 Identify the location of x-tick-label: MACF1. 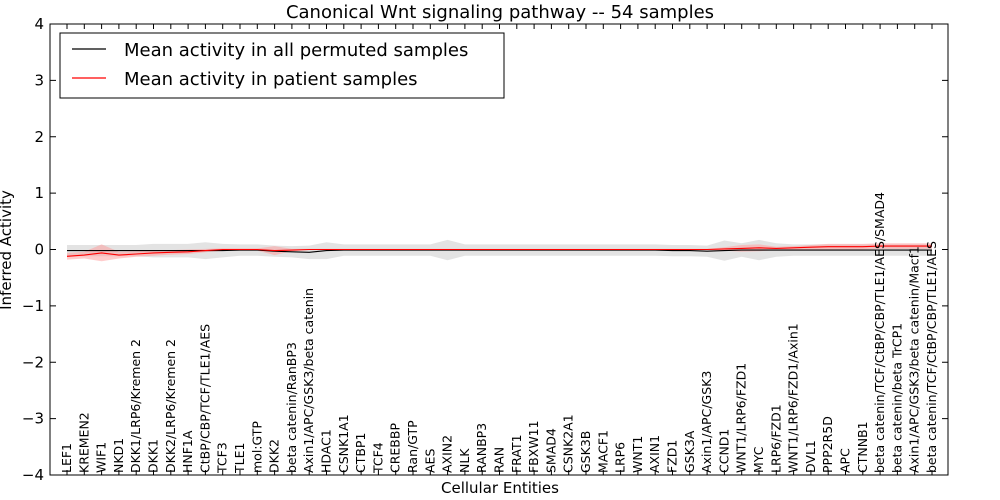
(602, 451).